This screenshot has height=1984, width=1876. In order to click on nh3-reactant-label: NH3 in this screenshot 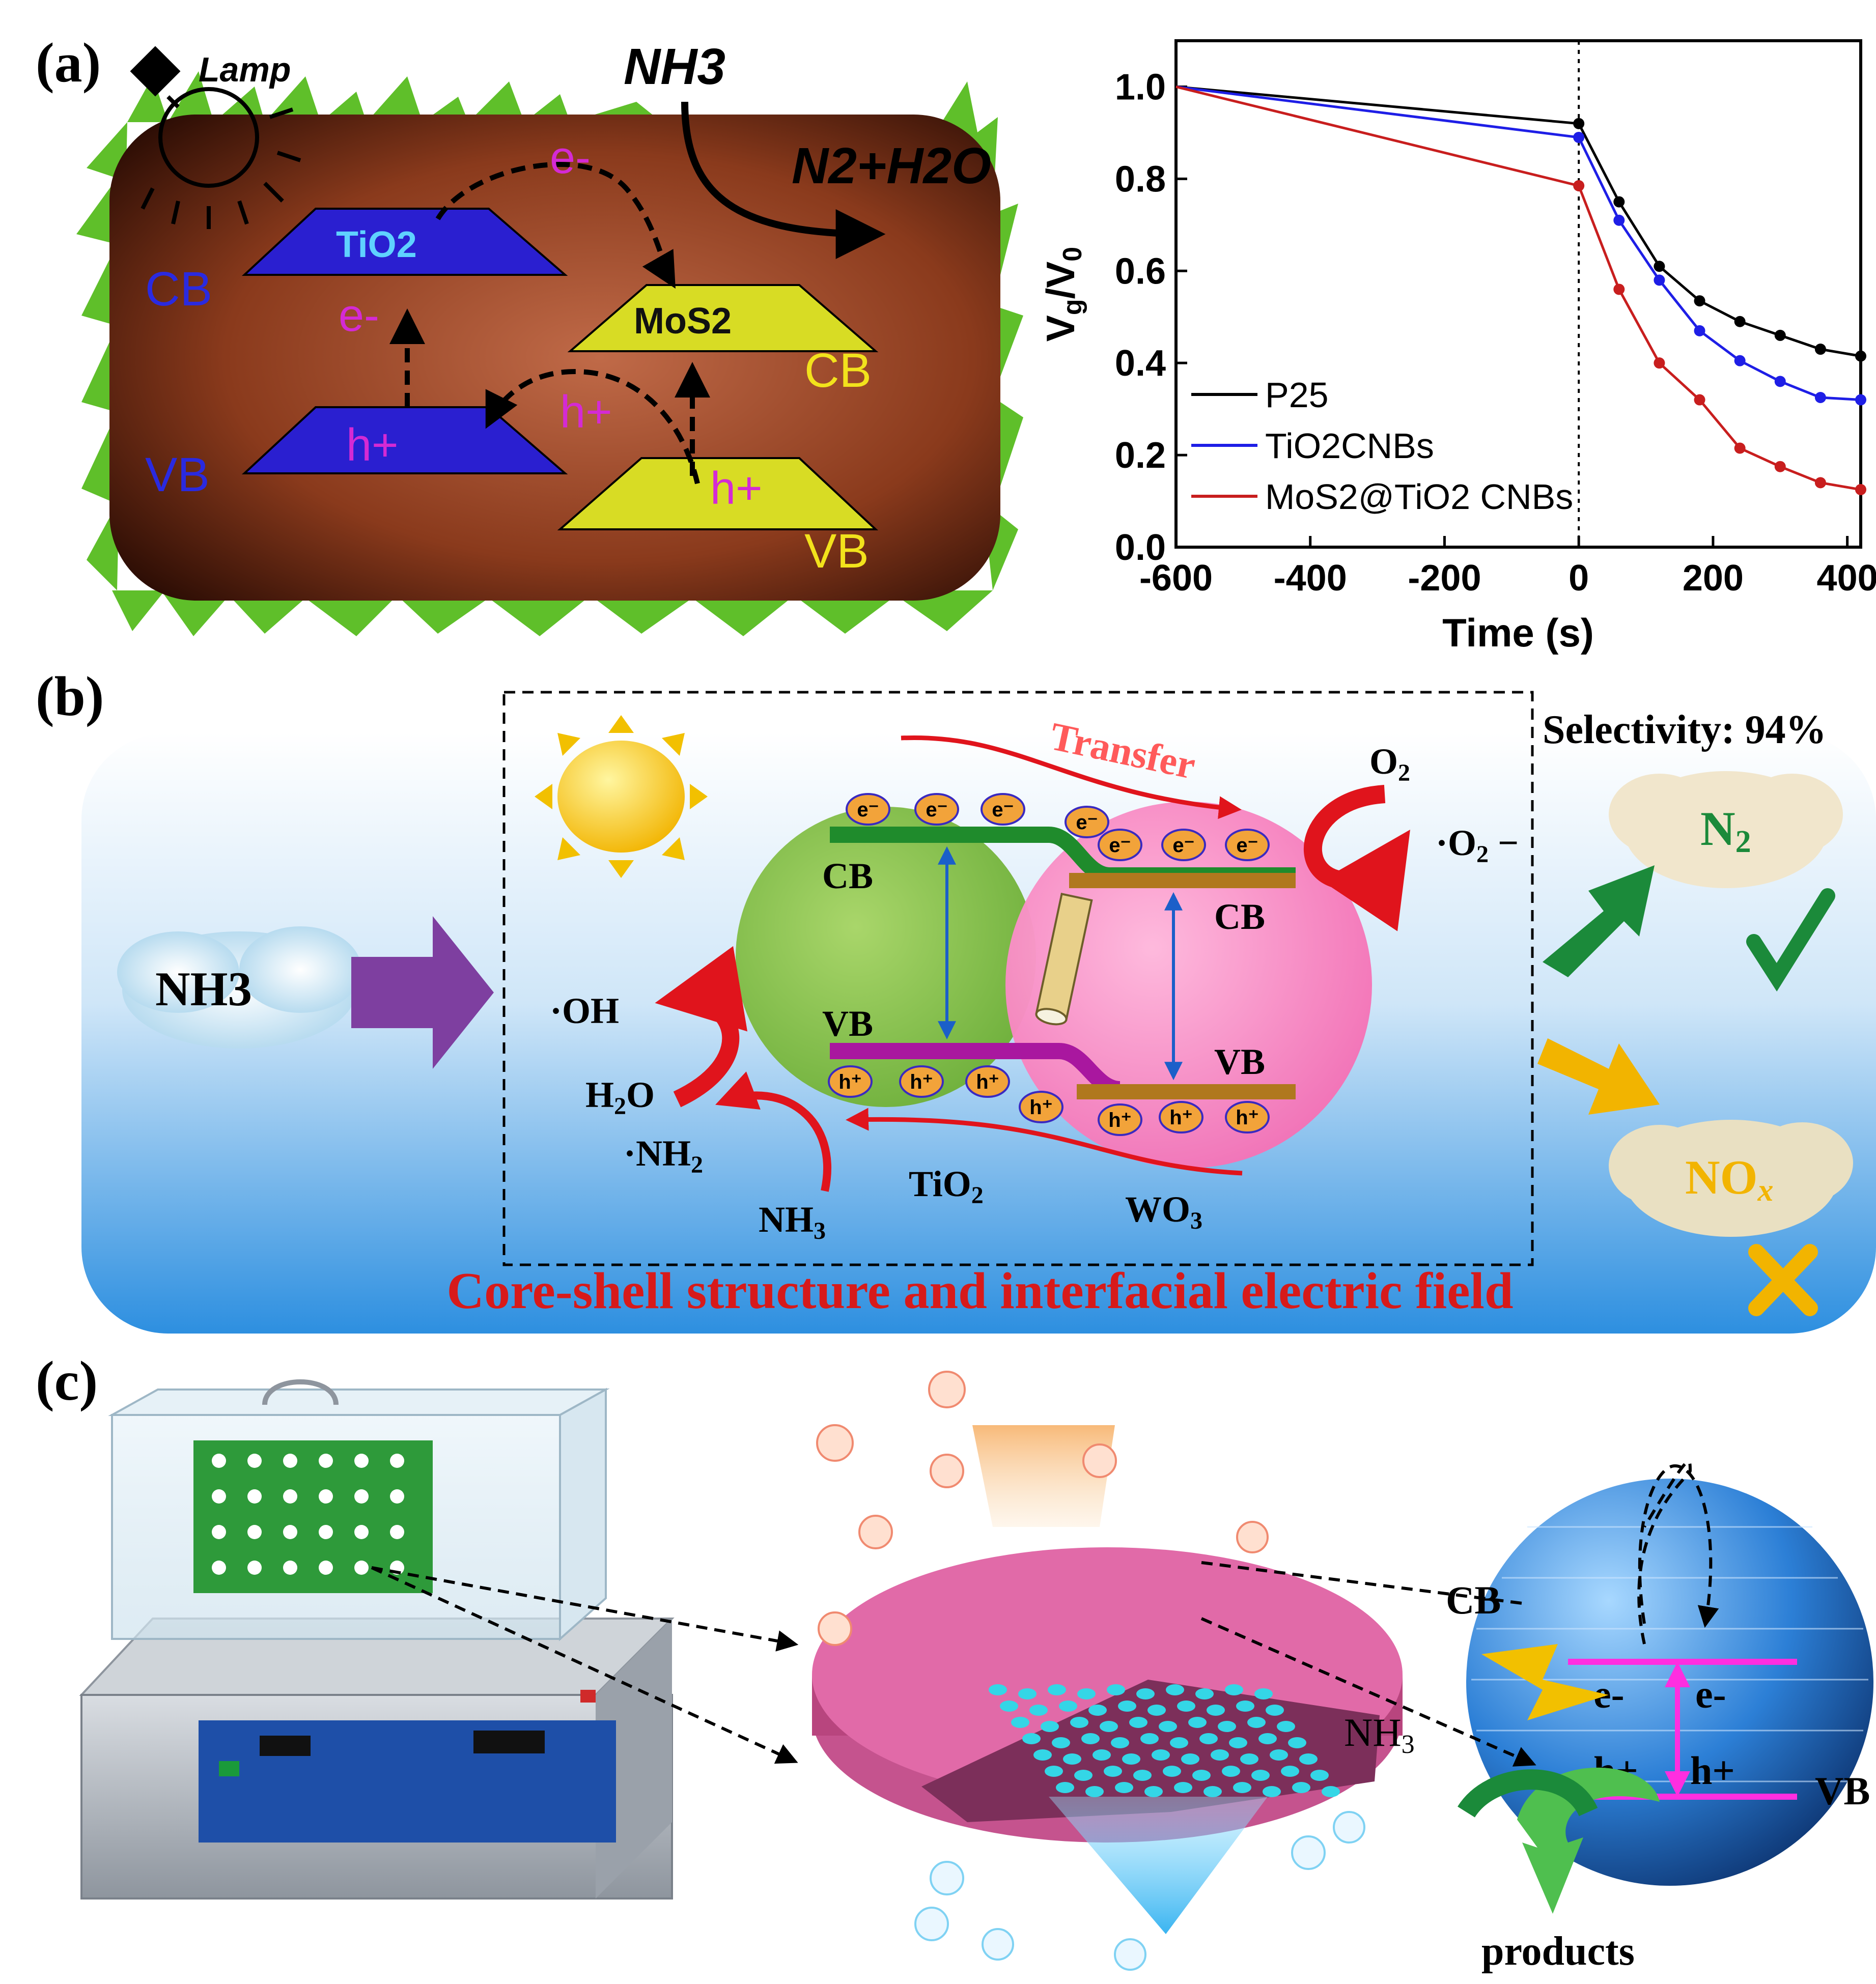, I will do `click(203, 989)`.